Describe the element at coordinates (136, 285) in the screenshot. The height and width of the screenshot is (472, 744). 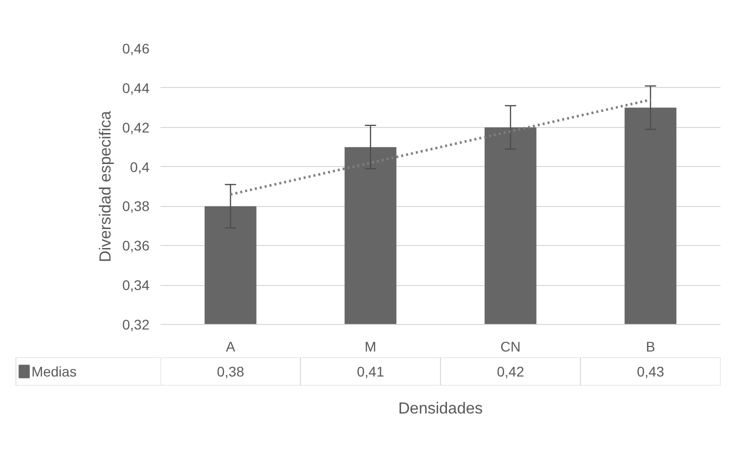
I see `y-tick-label: 0,34` at that location.